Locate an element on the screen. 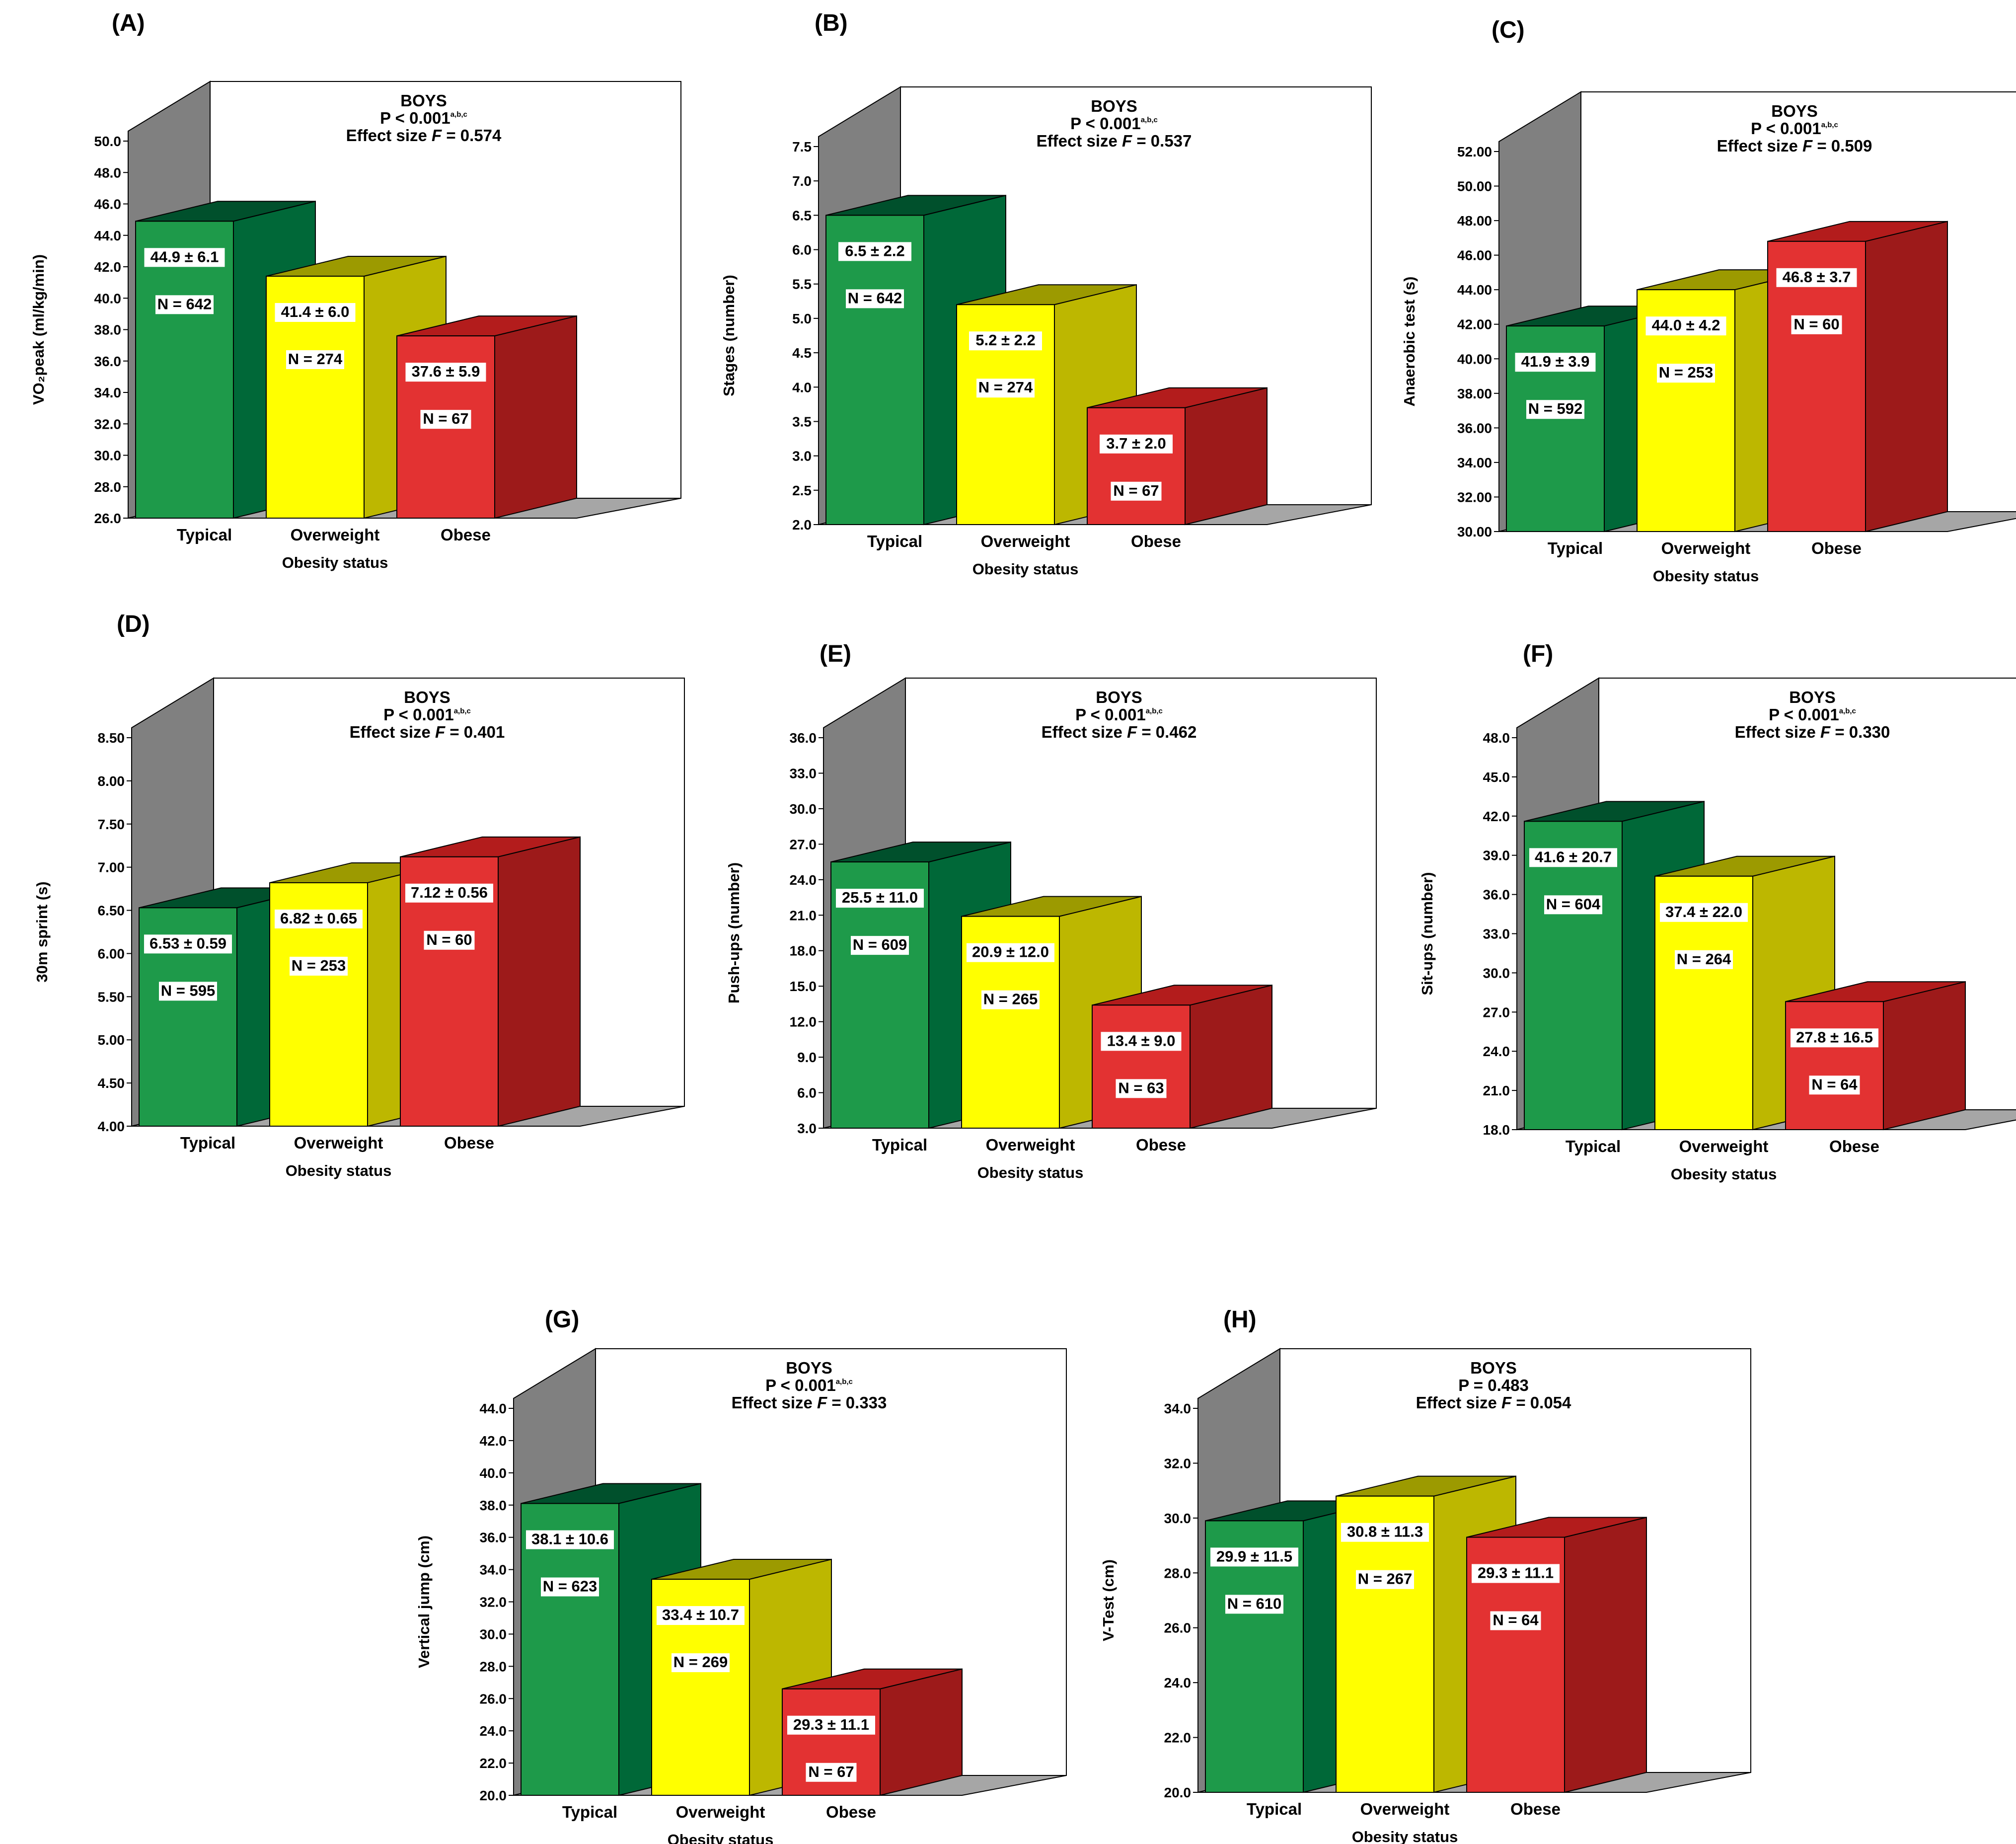 This screenshot has width=2016, height=1844. y-tick-label: 34.0 is located at coordinates (108, 393).